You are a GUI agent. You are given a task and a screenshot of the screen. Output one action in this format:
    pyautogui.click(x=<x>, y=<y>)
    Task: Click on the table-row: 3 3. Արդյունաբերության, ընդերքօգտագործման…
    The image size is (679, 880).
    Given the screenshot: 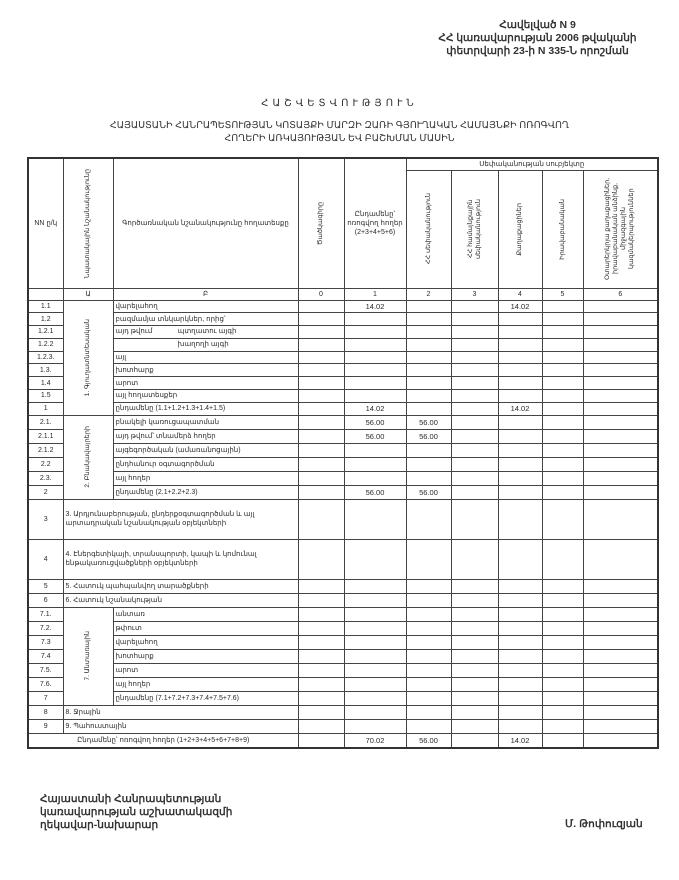 What is the action you would take?
    pyautogui.click(x=343, y=519)
    